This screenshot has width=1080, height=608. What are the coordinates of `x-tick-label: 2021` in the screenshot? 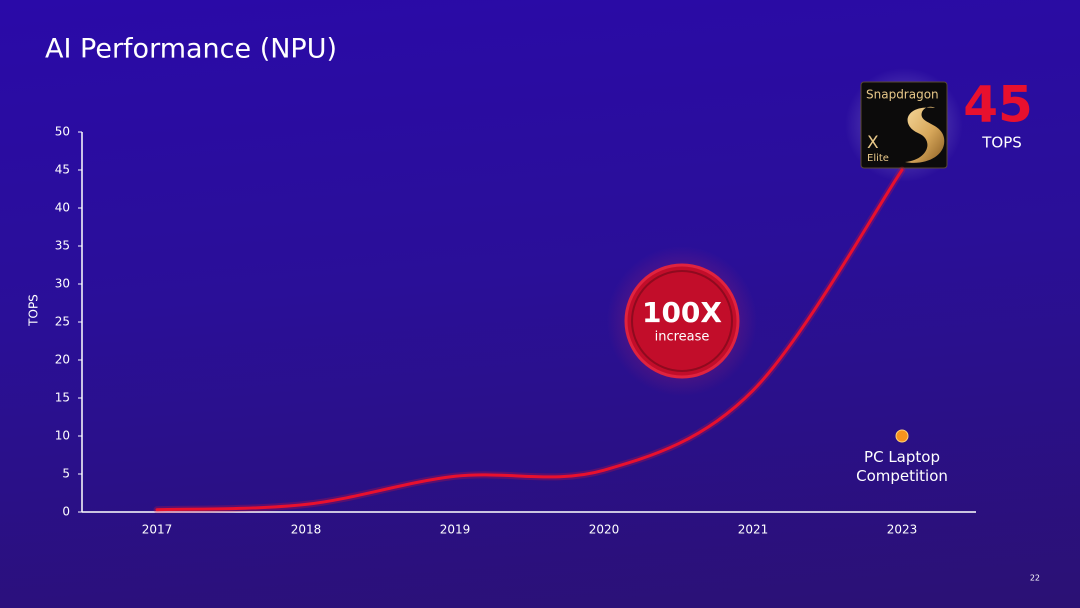 It's located at (753, 530).